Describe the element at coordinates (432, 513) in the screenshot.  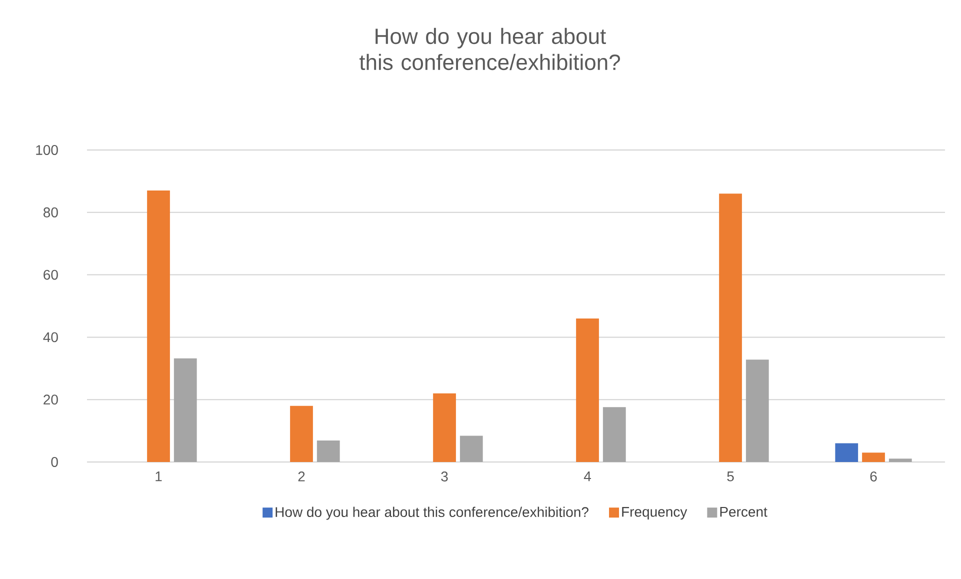
I see `legend-label: How do you hear about this conference/exhibition?` at that location.